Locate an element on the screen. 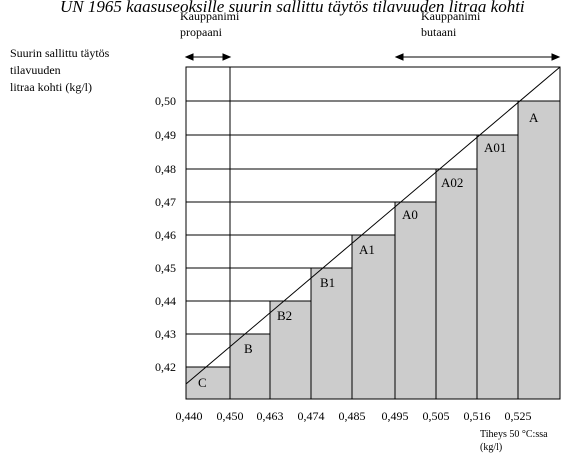  x-tick-label: 0,485 is located at coordinates (352, 416).